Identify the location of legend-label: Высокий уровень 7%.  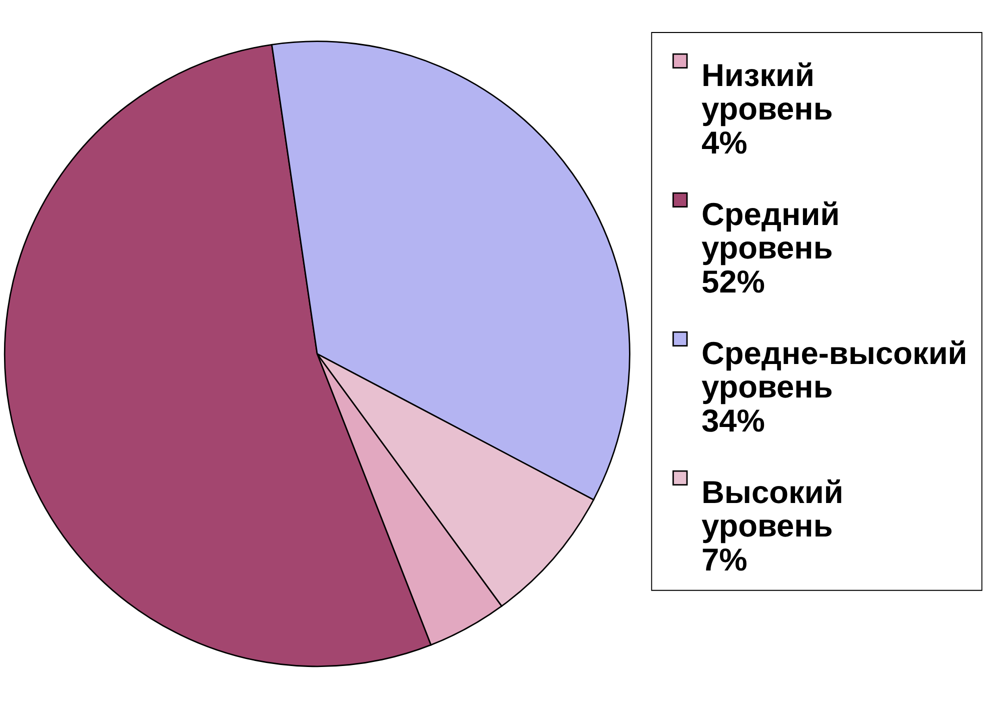
(773, 526).